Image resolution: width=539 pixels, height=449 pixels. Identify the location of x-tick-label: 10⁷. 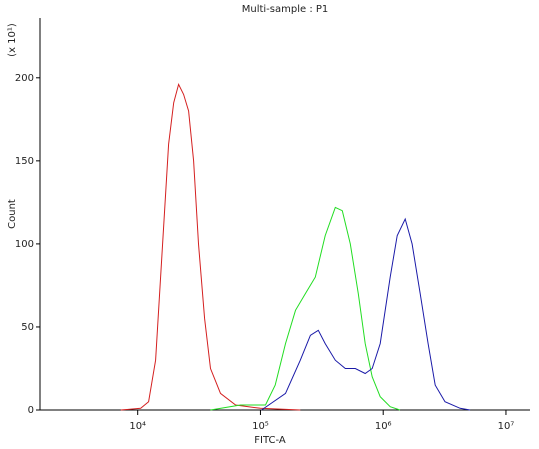
(506, 426).